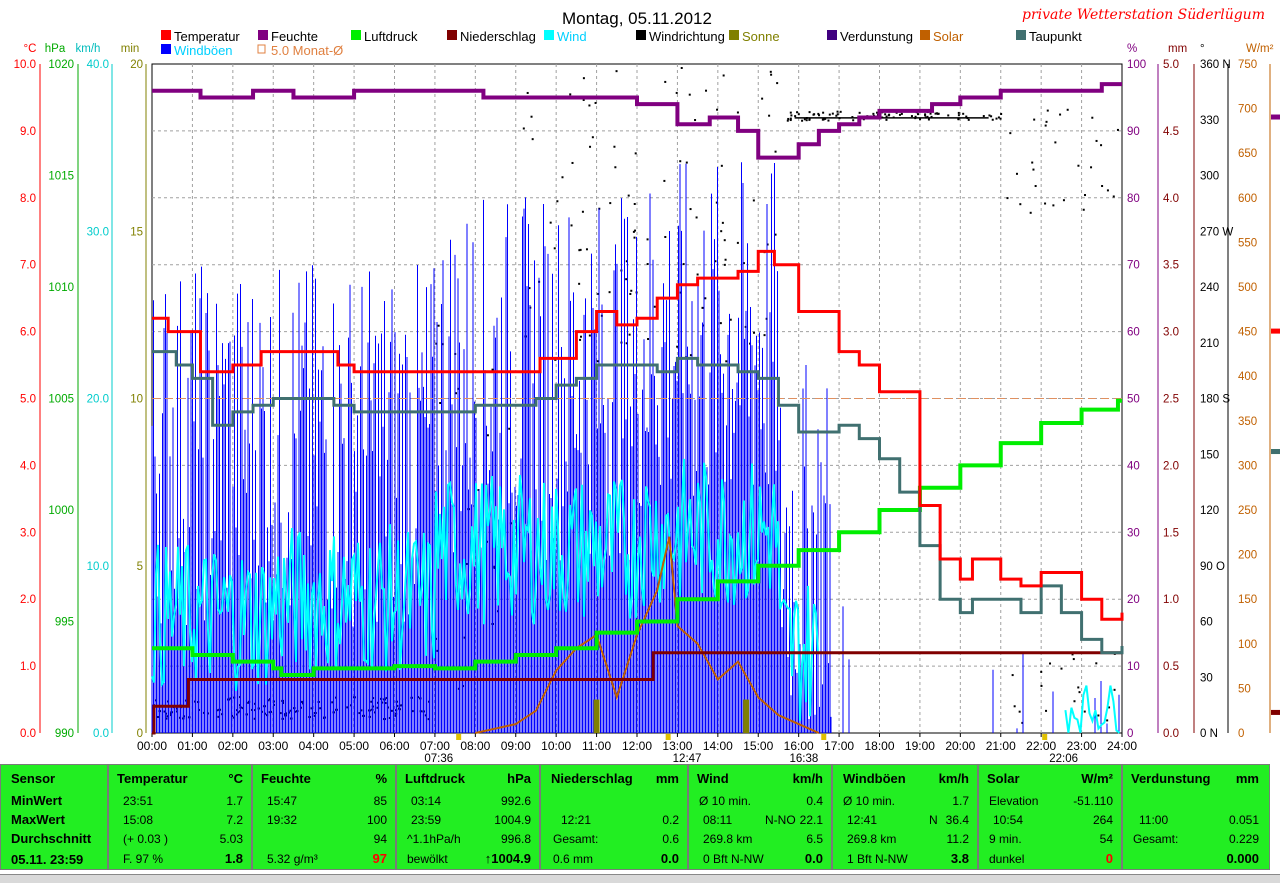  What do you see at coordinates (647, 635) in the screenshot?
I see `solar-series` at bounding box center [647, 635].